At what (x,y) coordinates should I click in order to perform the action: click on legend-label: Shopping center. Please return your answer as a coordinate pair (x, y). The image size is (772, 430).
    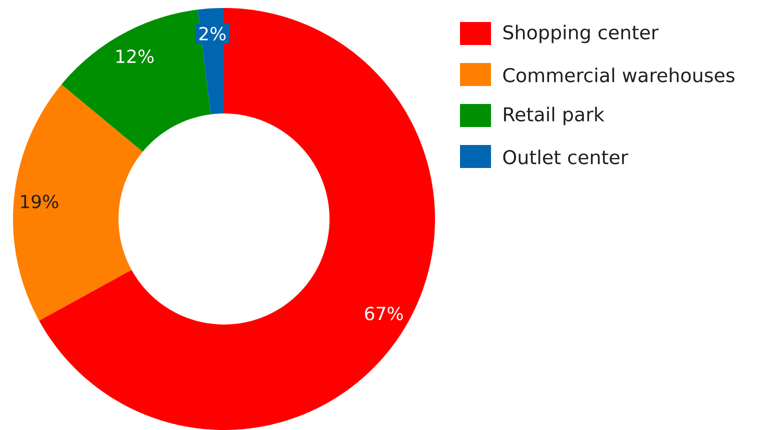
    Looking at the image, I should click on (581, 34).